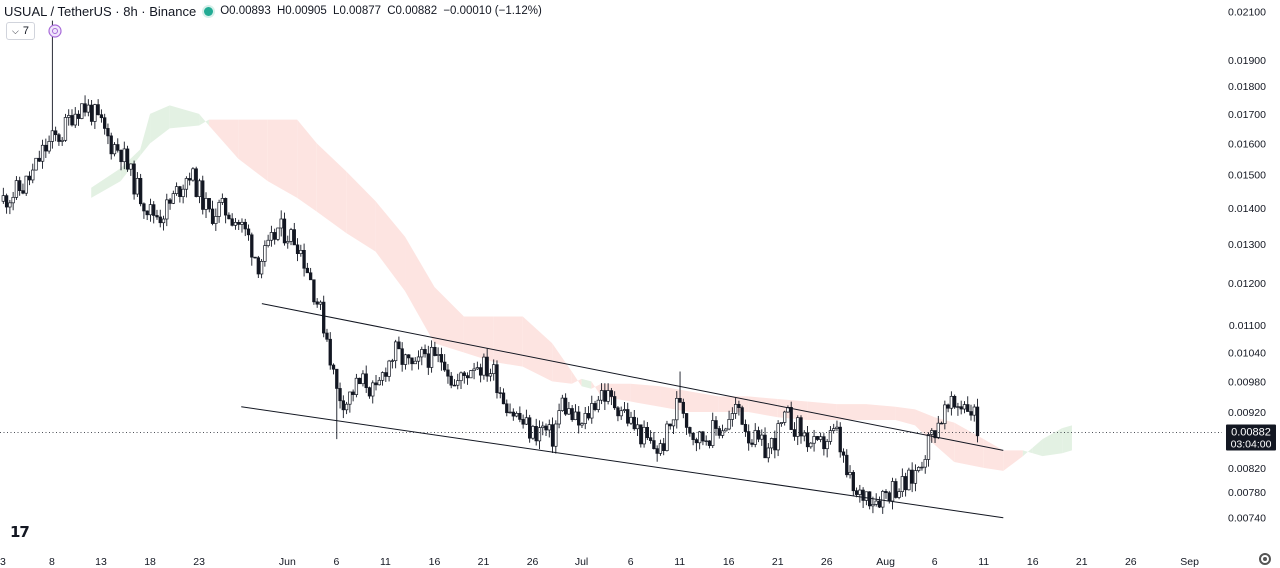  I want to click on symbol-title: USUAL / TetherUS · 8h · Binance, so click(100, 11).